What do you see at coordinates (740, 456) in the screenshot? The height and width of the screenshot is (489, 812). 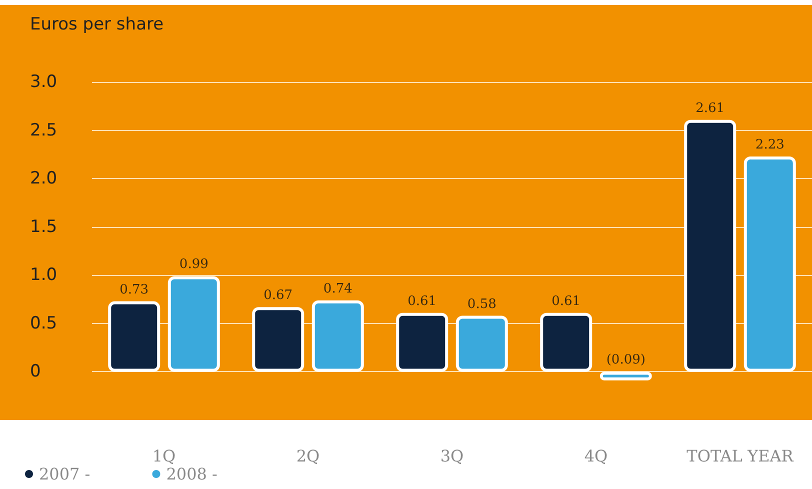 I see `x-tick-label: TOTAL YEAR` at bounding box center [740, 456].